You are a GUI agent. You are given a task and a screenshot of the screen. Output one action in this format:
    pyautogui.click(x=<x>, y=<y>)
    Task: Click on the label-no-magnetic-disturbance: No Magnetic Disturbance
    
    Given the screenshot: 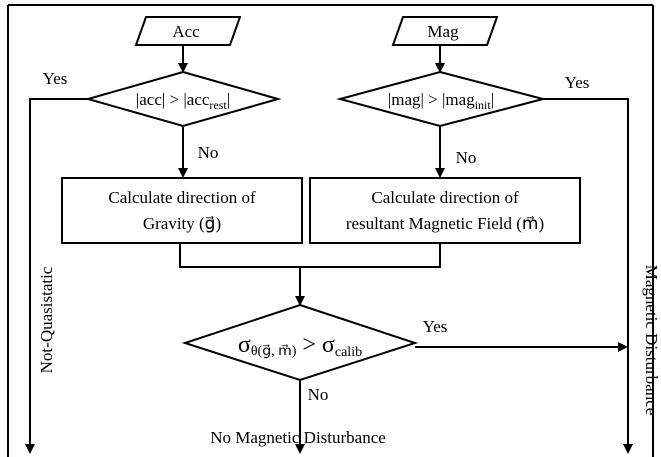 What is the action you would take?
    pyautogui.click(x=298, y=437)
    